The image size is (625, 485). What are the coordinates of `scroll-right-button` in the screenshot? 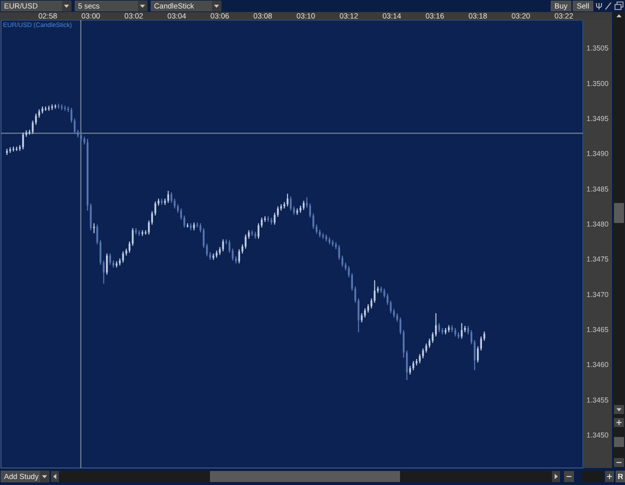 It's located at (556, 476).